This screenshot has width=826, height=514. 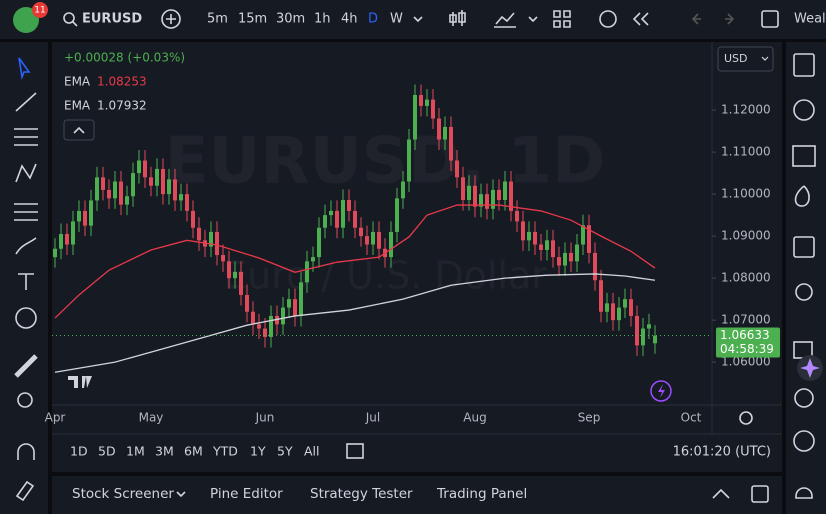 What do you see at coordinates (355, 451) in the screenshot?
I see `date-range` at bounding box center [355, 451].